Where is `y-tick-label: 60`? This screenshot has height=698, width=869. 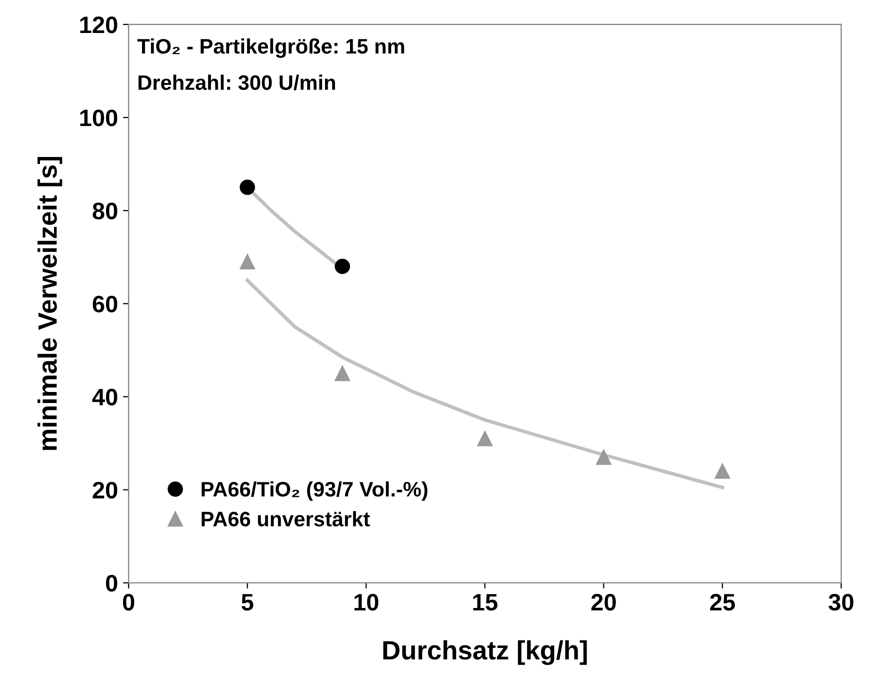
y-tick-label: 60 is located at coordinates (105, 304).